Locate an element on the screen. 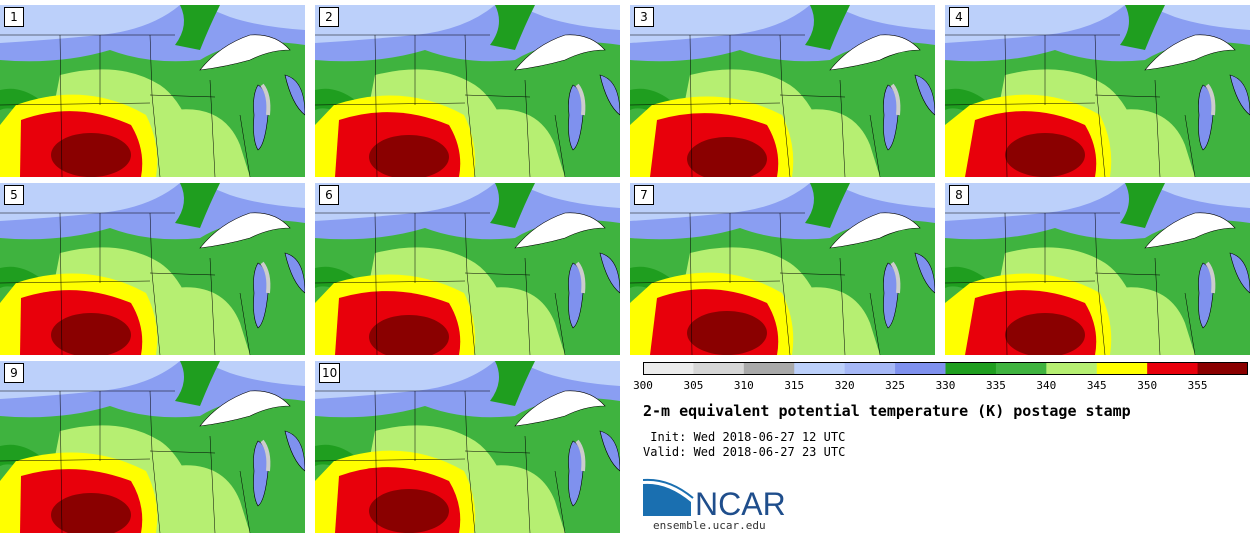  colorbar-tick-label: 335 is located at coordinates (995, 385).